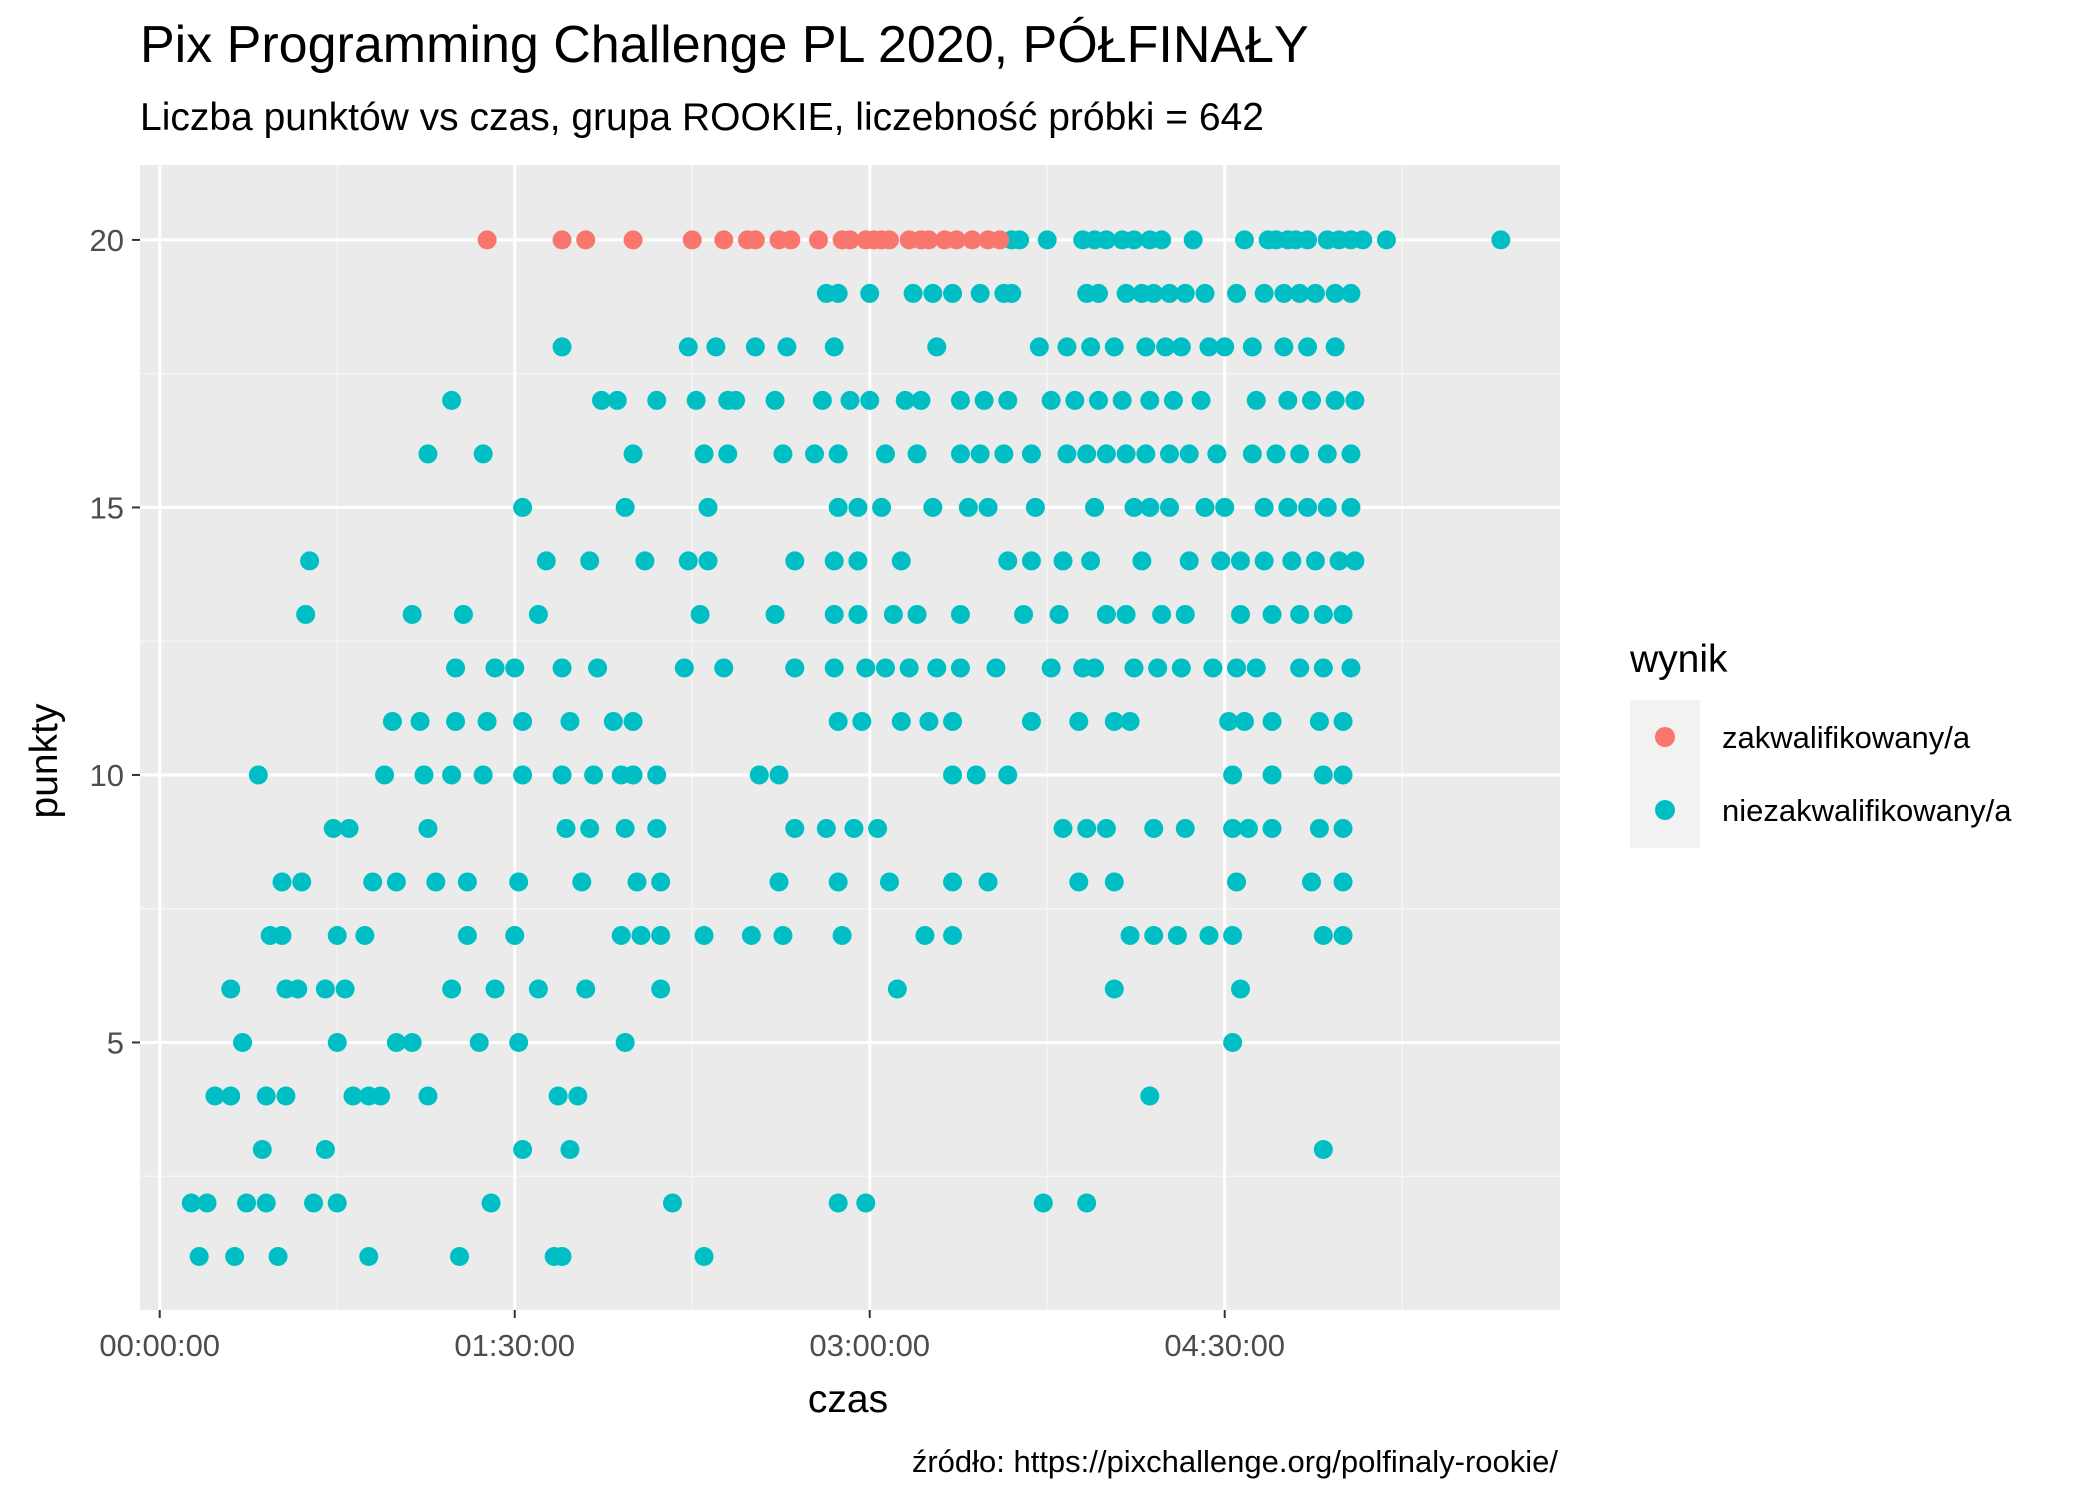  Describe the element at coordinates (1665, 737) in the screenshot. I see `legend-key-zakwalifikowany` at that location.